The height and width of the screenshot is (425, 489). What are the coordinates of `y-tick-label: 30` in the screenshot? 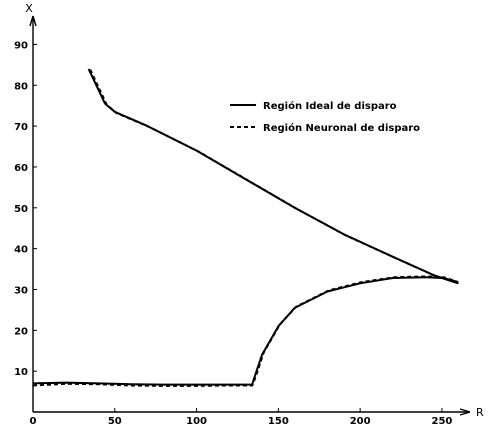 It's located at (21, 290).